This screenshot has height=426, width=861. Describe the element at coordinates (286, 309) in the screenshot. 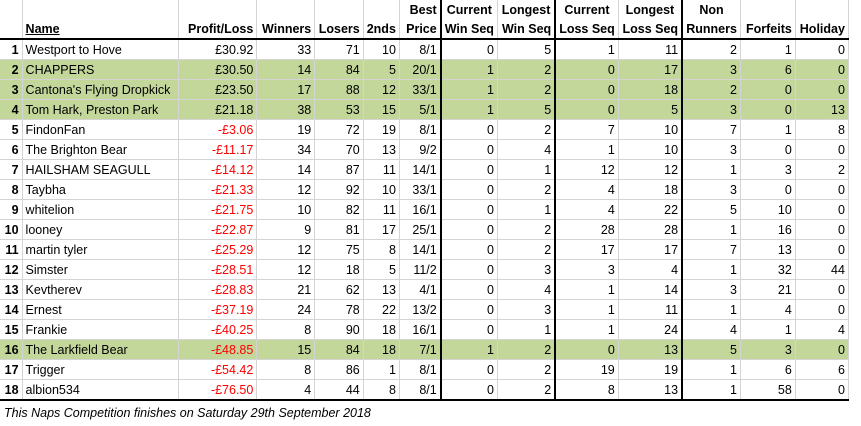

I see `winners-cell: 24` at that location.